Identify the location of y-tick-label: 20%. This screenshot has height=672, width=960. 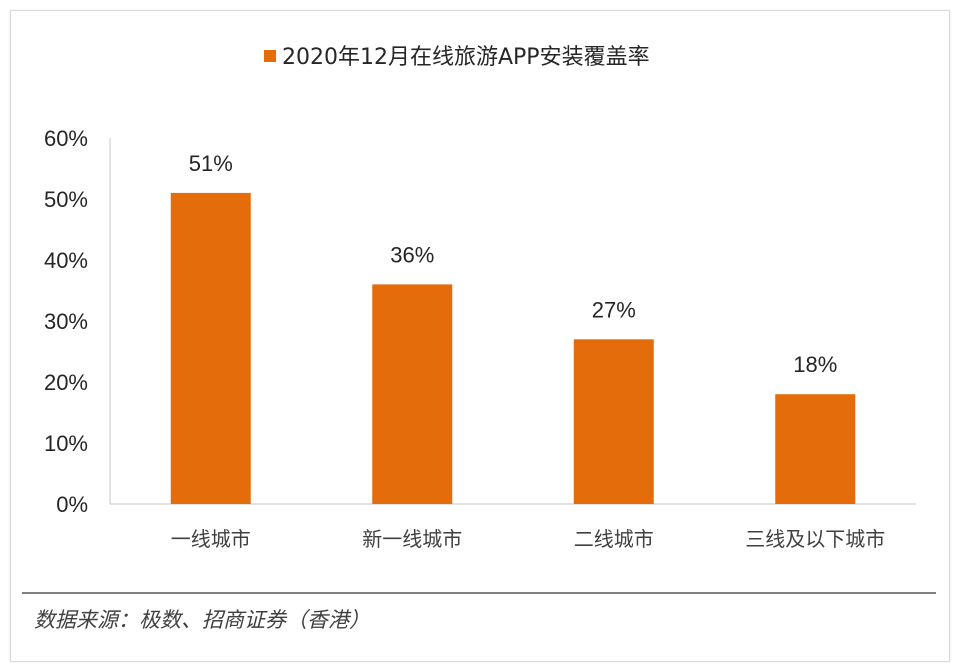
(66, 382).